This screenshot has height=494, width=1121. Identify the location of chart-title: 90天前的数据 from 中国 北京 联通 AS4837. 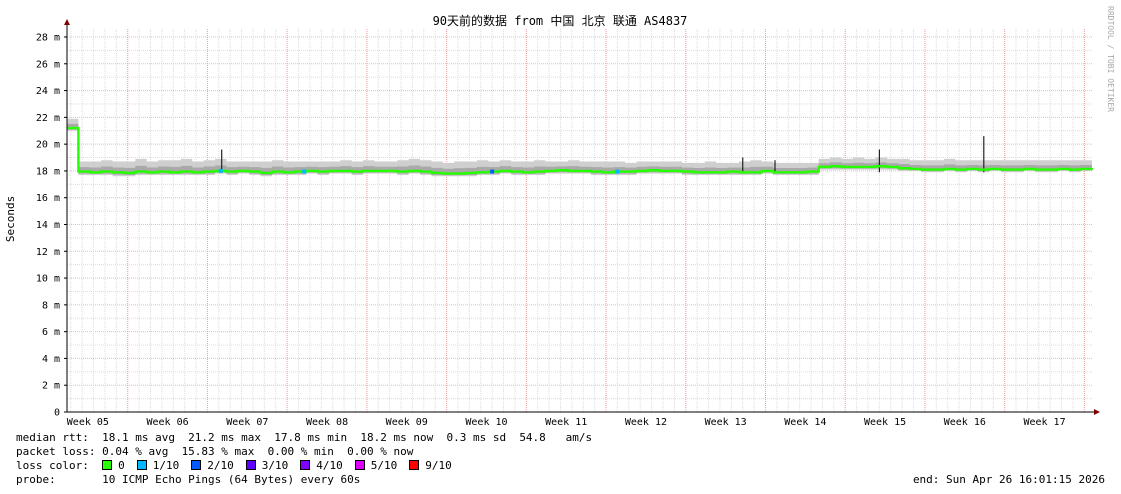
(560, 20).